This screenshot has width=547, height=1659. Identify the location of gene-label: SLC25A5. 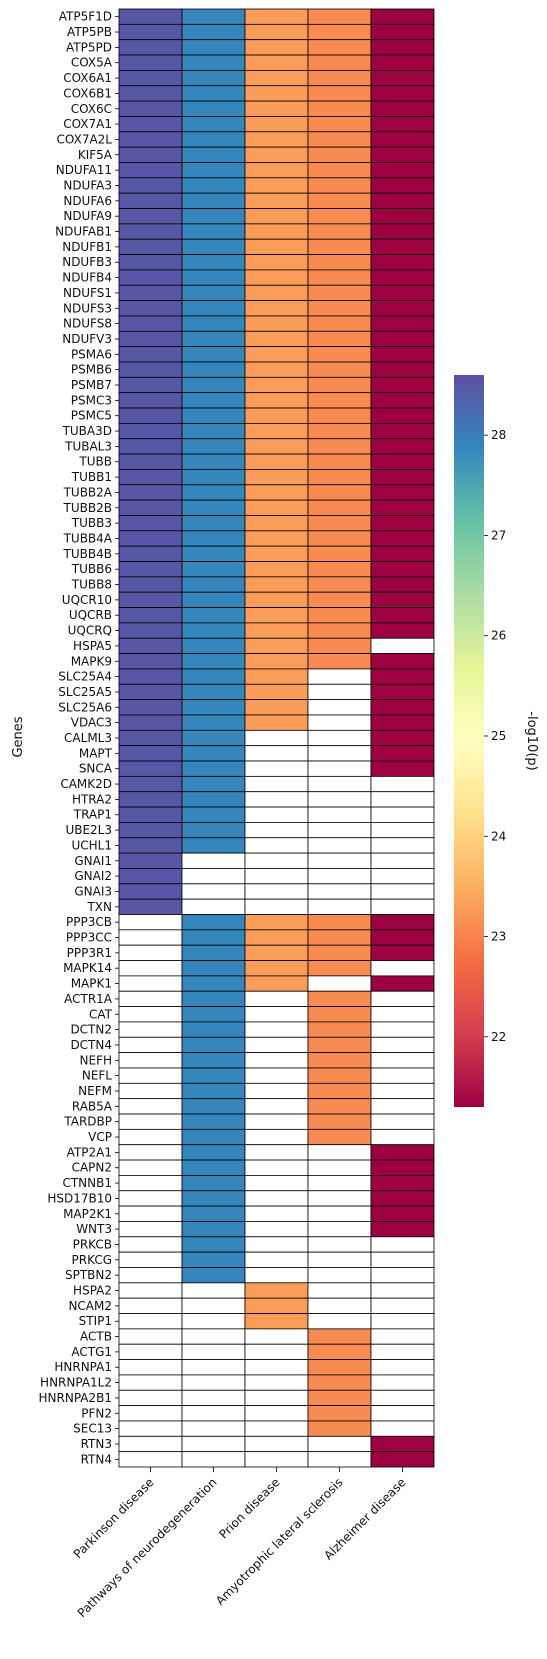
(85, 692).